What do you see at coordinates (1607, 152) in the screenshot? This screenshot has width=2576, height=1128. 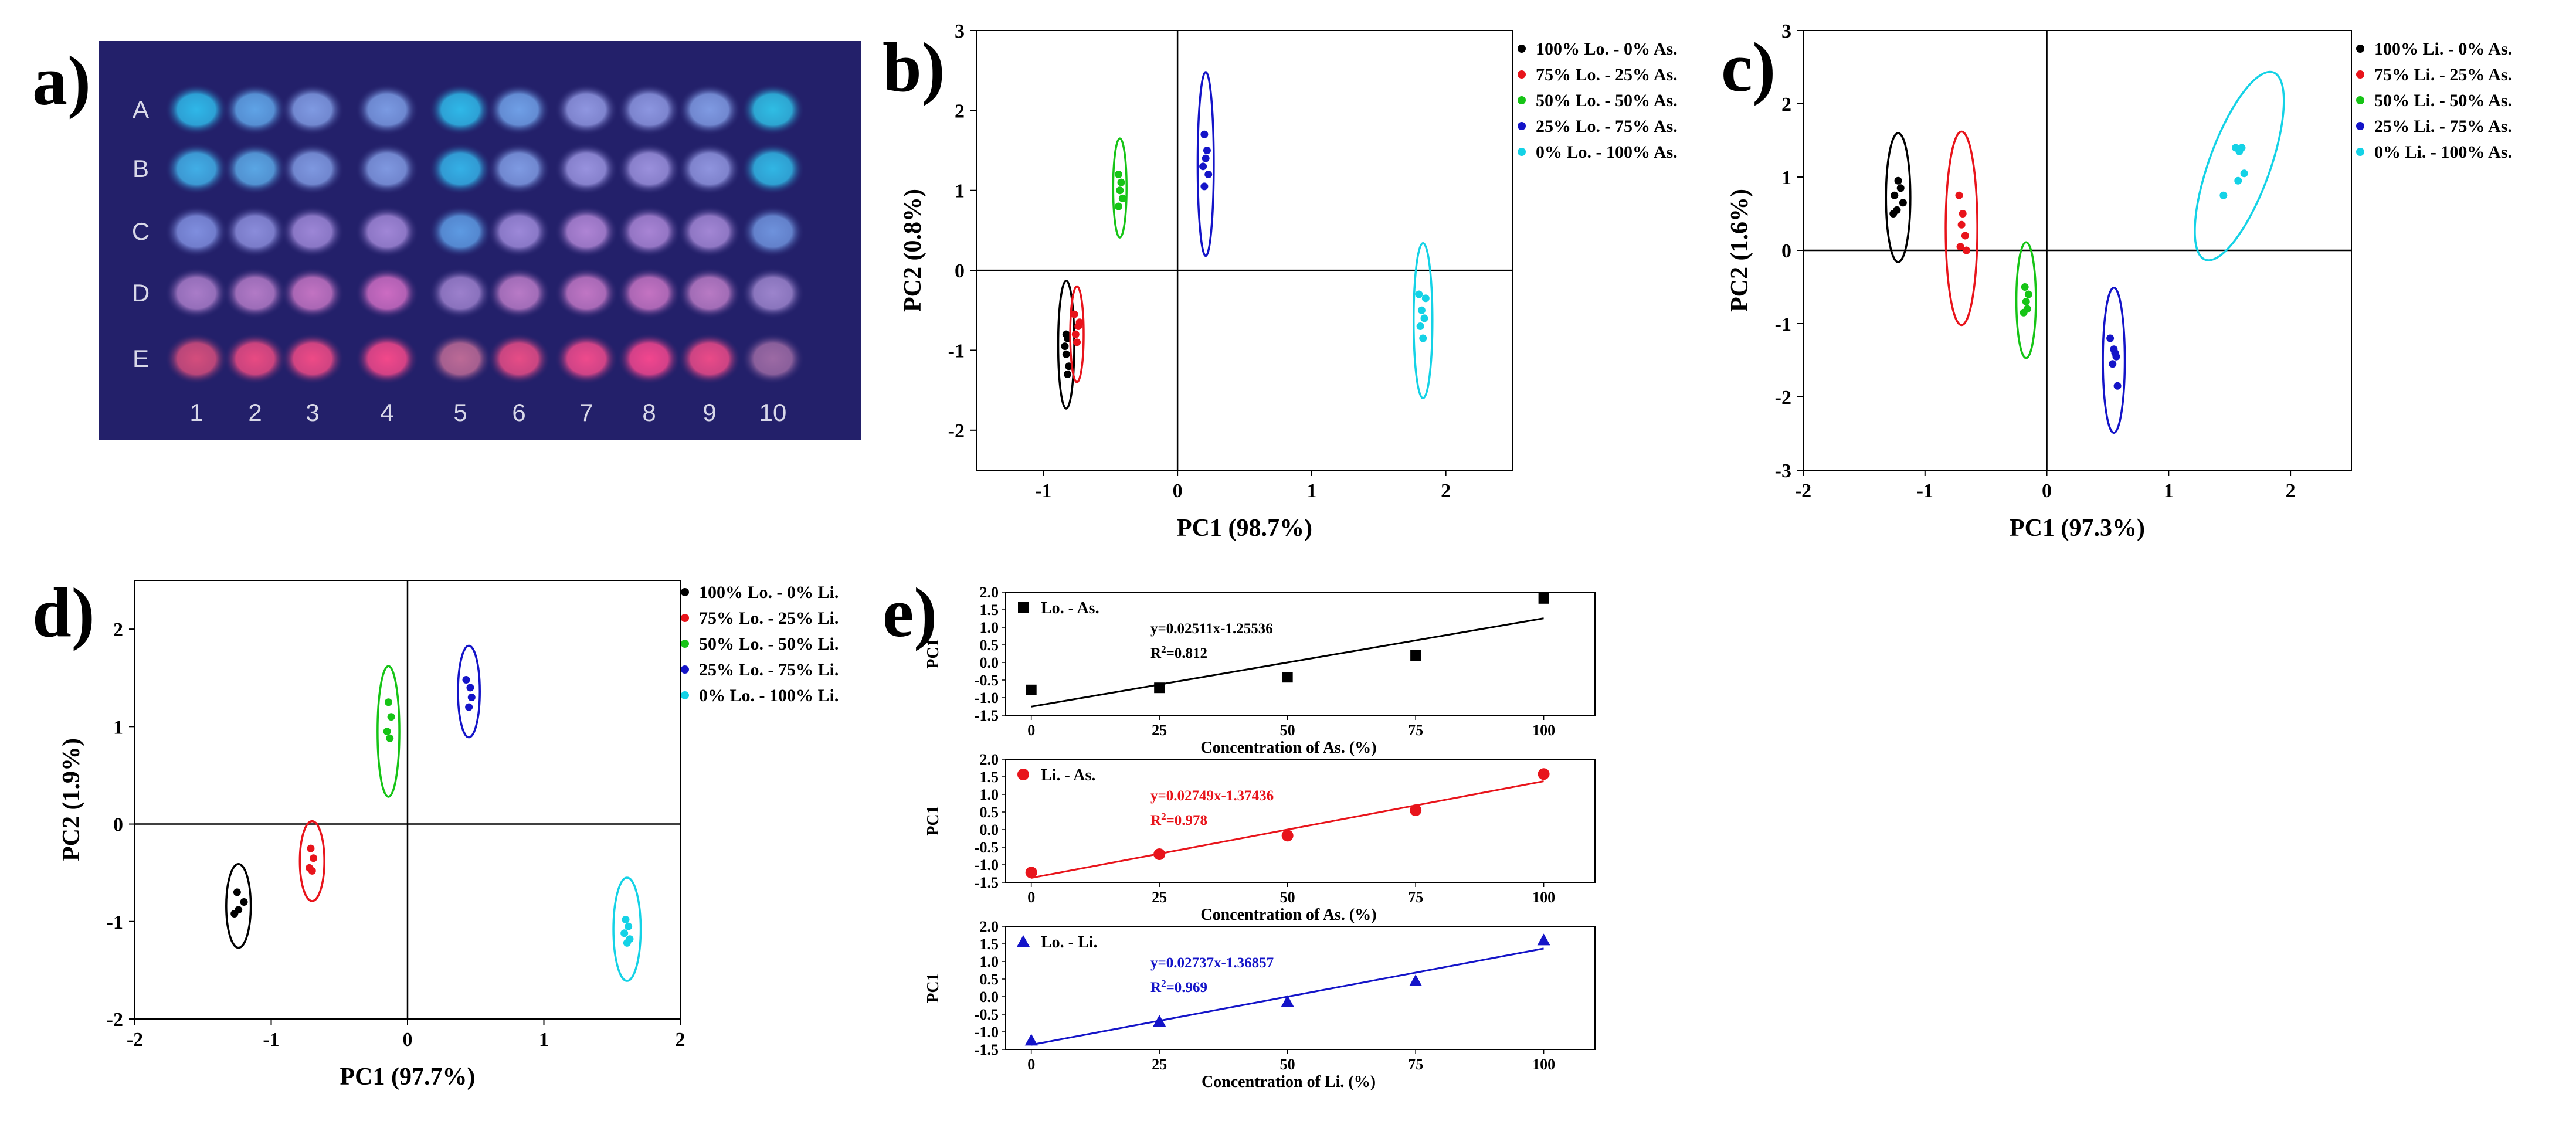 I see `legend-entry: 0% Lo. - 100% As.` at bounding box center [1607, 152].